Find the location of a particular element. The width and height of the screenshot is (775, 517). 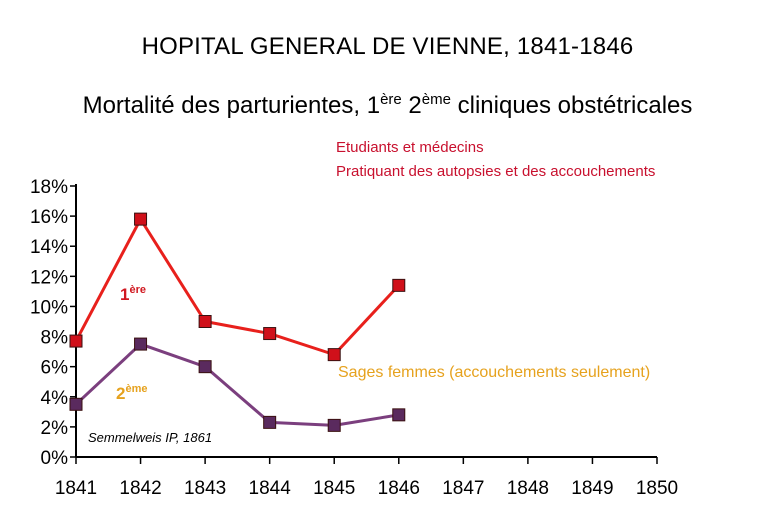

series-label-second-num: 2 is located at coordinates (121, 393).